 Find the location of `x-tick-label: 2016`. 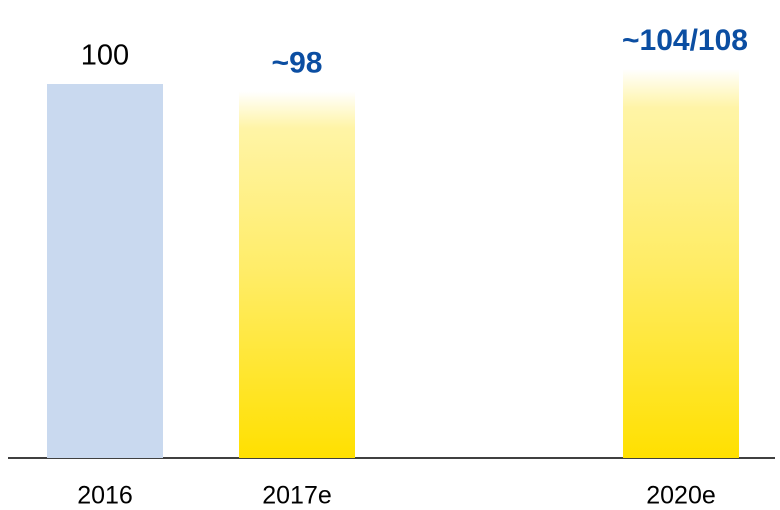

x-tick-label: 2016 is located at coordinates (105, 496).